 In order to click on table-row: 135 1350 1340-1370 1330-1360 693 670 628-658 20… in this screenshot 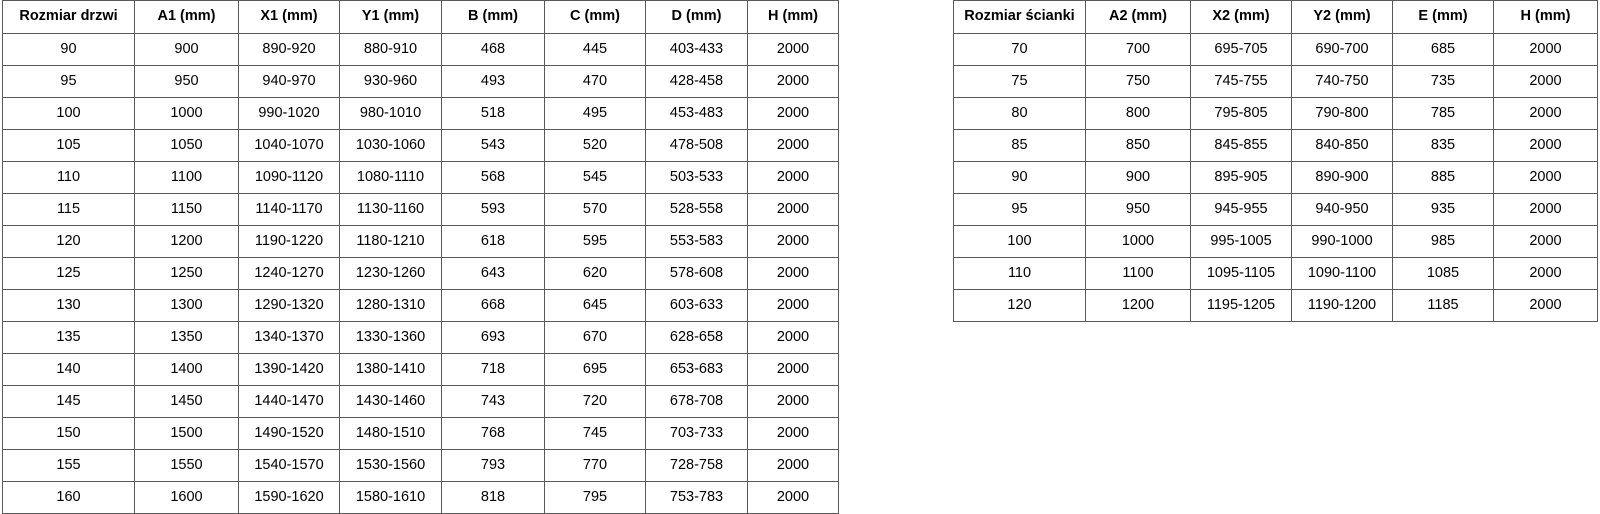, I will do `click(420, 337)`.